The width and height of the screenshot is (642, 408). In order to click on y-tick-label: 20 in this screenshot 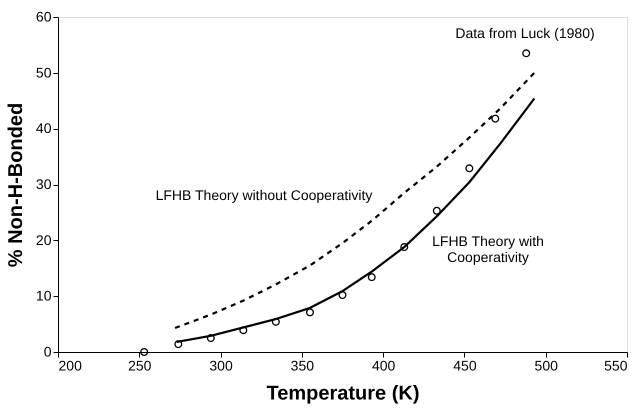, I will do `click(44, 240)`.